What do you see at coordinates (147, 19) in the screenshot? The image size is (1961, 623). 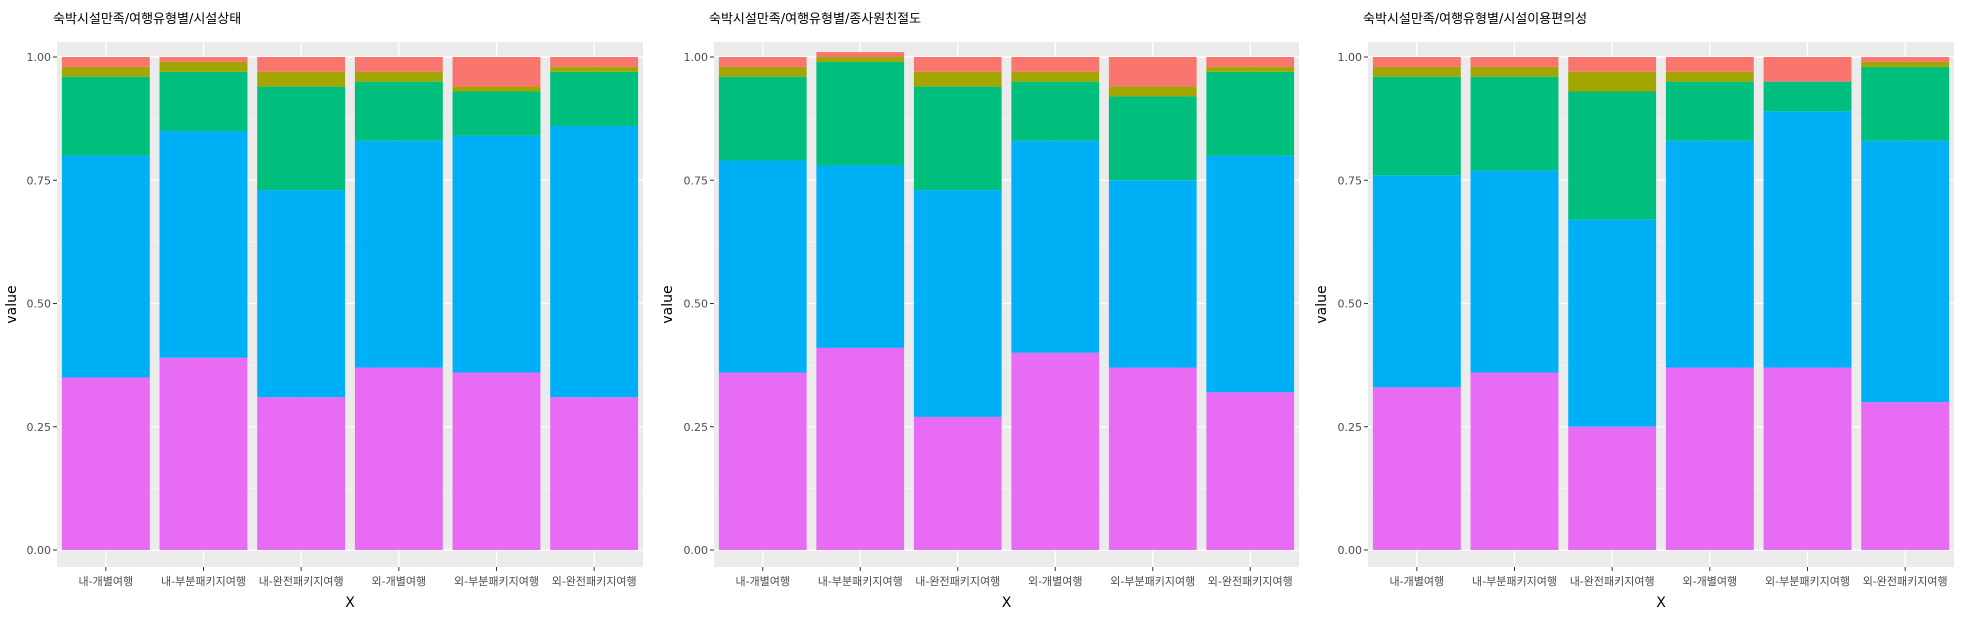 I see `chart-title: 숙박시설만족/여행유형별/시설상태` at bounding box center [147, 19].